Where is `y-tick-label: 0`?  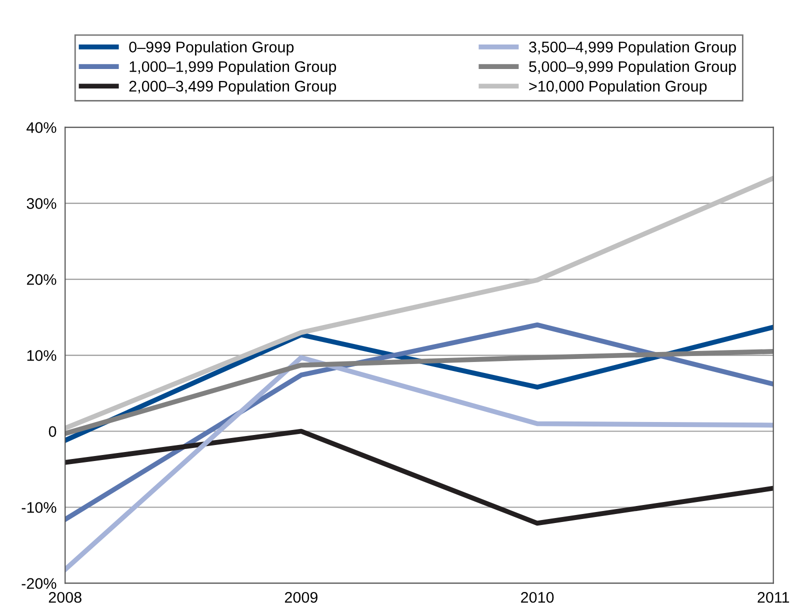 y-tick-label: 0 is located at coordinates (52, 431).